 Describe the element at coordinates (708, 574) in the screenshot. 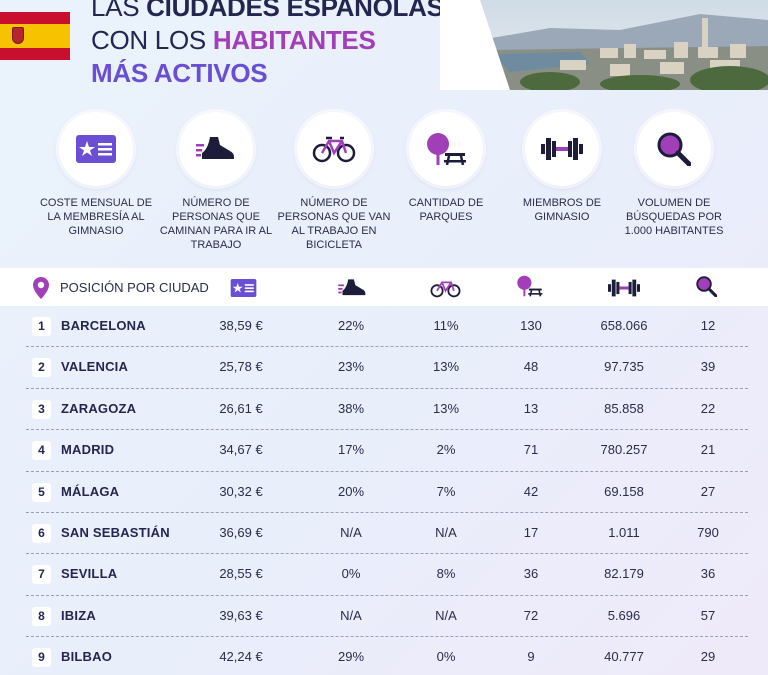

I see `cell-searches: 36` at that location.